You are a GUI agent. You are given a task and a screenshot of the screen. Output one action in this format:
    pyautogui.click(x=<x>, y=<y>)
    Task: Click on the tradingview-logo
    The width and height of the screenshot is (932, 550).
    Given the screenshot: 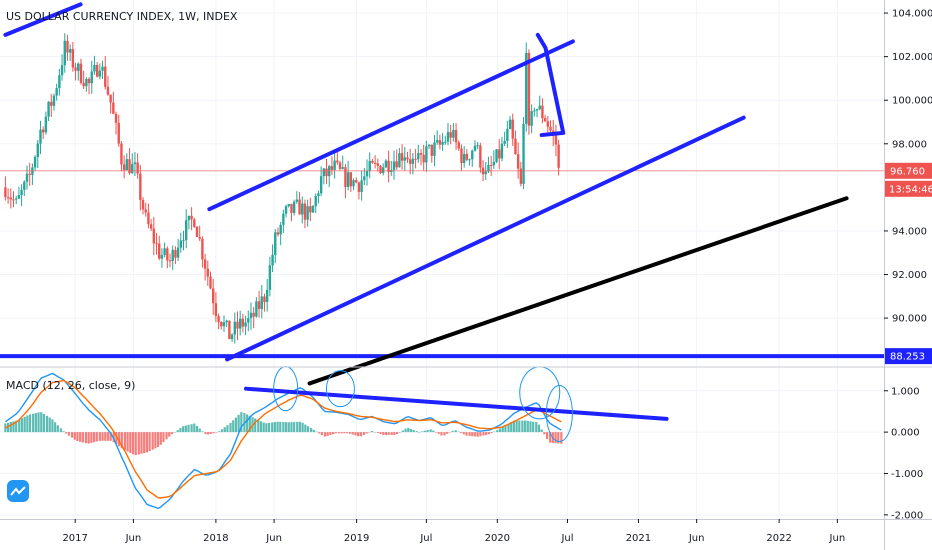 What is the action you would take?
    pyautogui.click(x=18, y=491)
    